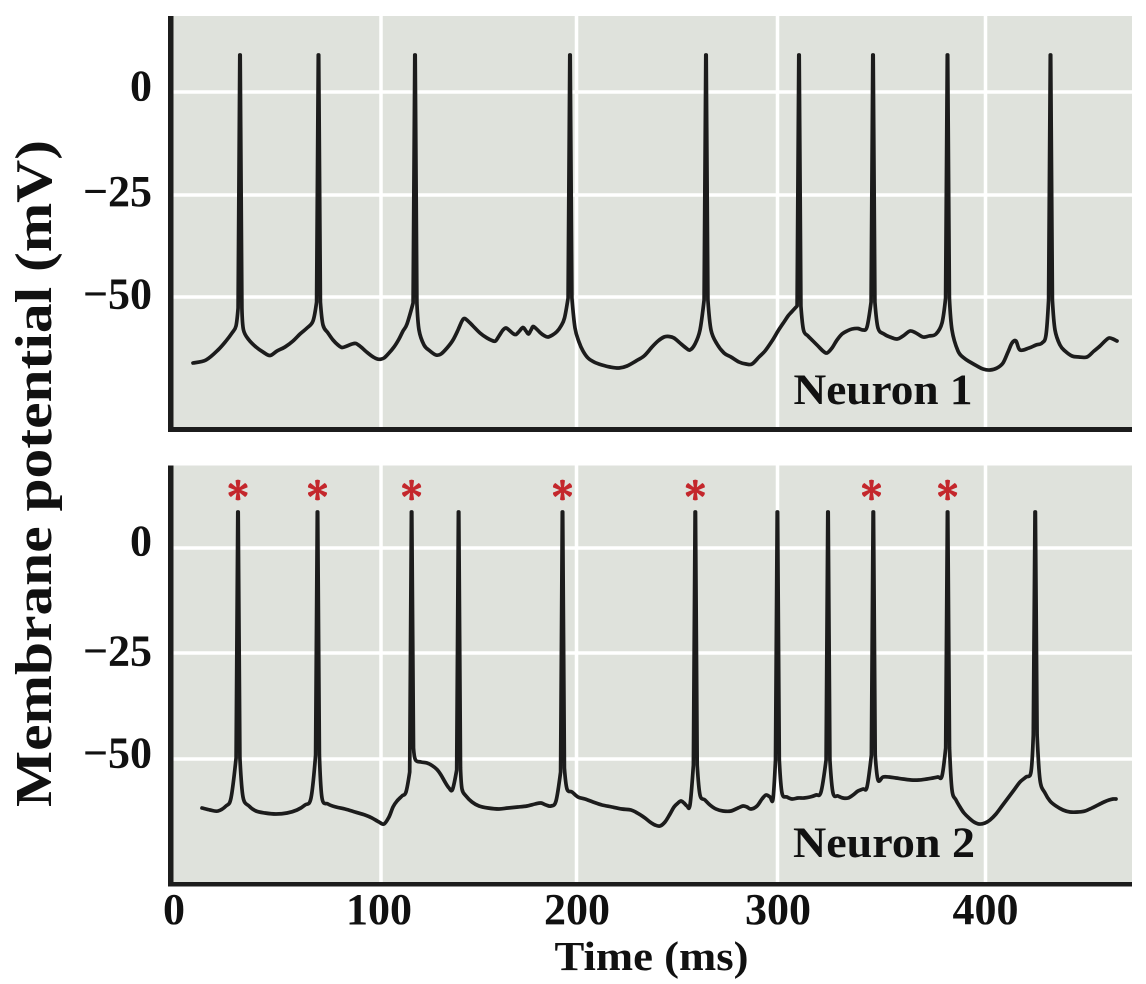  I want to click on svg-text: Neuron 1, so click(883, 390).